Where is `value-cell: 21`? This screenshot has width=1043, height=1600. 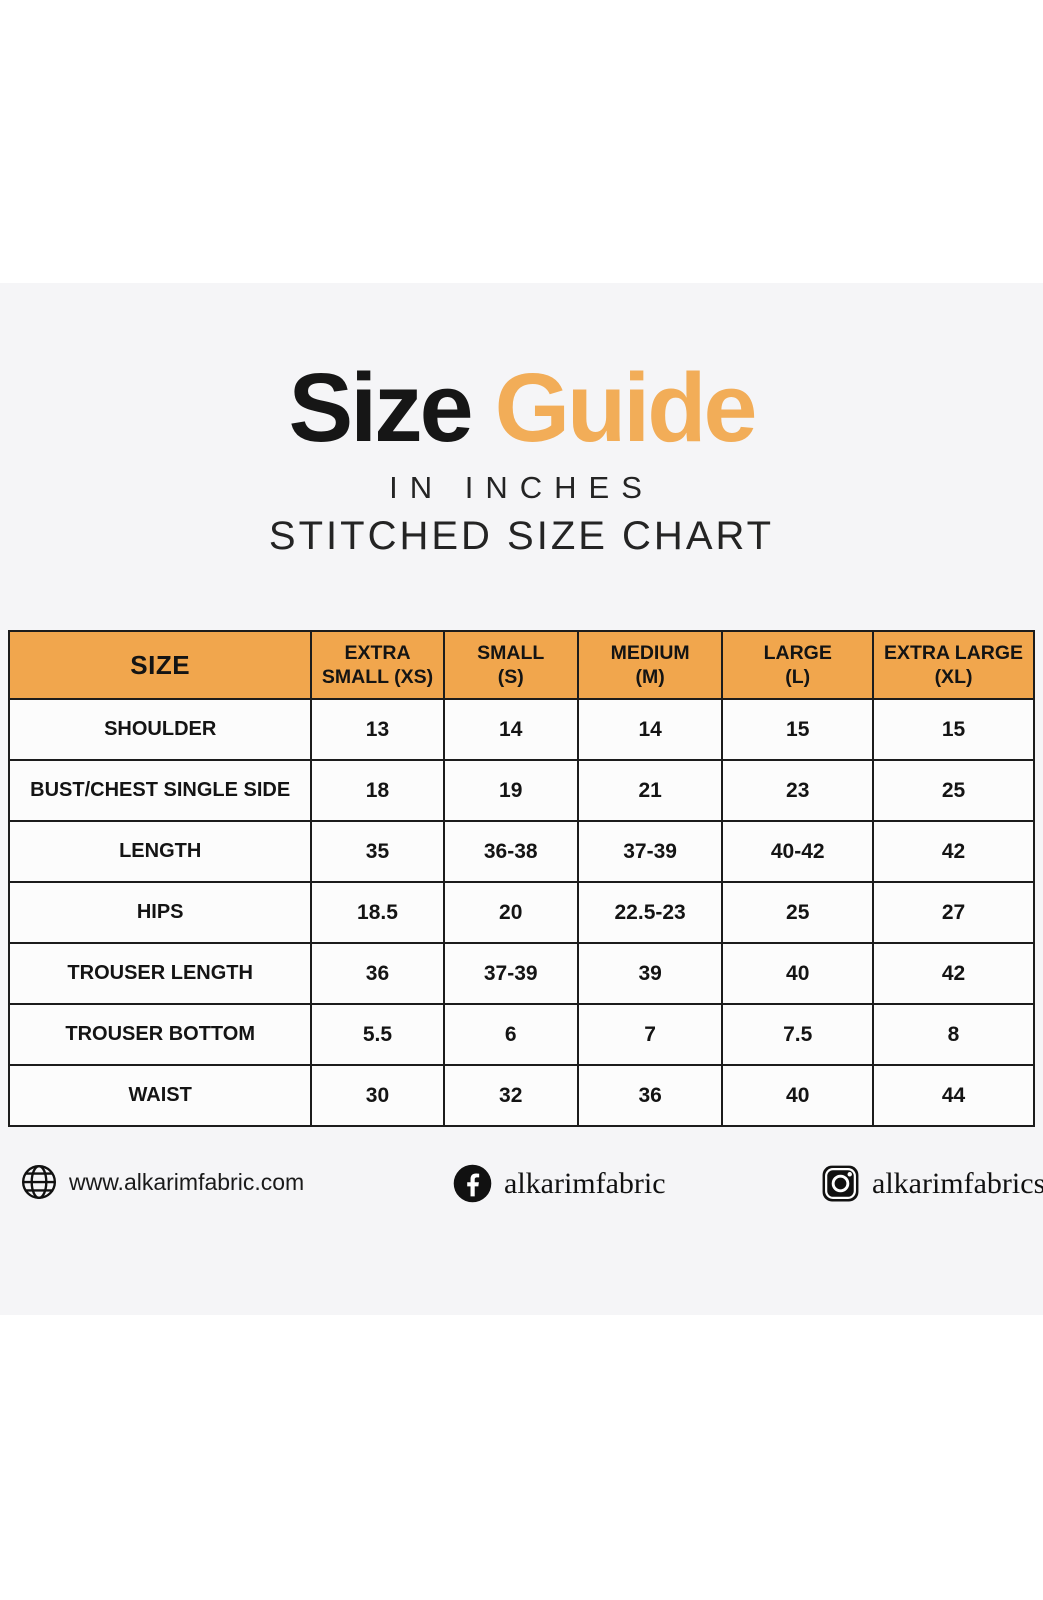
value-cell: 21 is located at coordinates (650, 790).